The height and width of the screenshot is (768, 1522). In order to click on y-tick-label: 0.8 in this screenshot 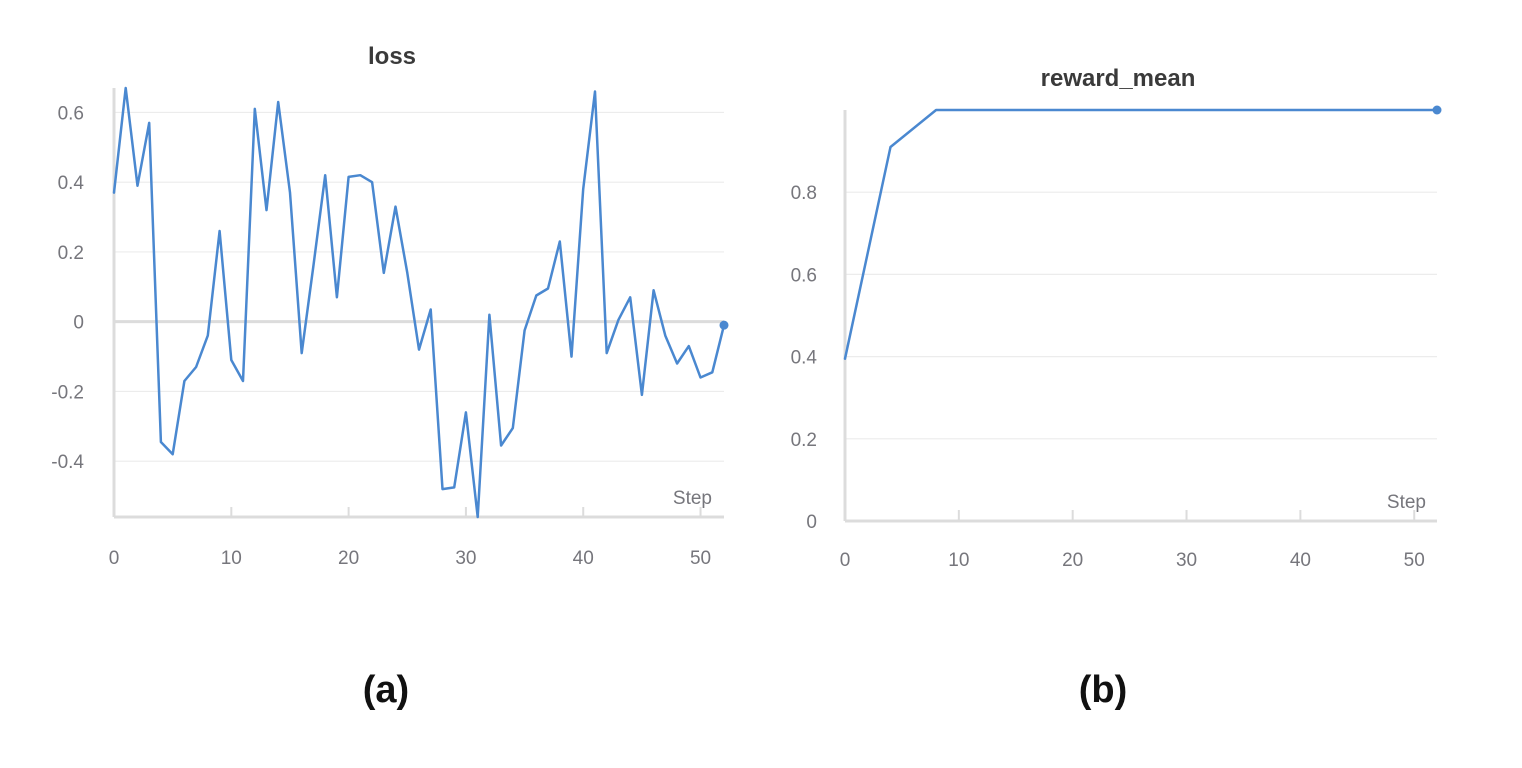, I will do `click(804, 193)`.